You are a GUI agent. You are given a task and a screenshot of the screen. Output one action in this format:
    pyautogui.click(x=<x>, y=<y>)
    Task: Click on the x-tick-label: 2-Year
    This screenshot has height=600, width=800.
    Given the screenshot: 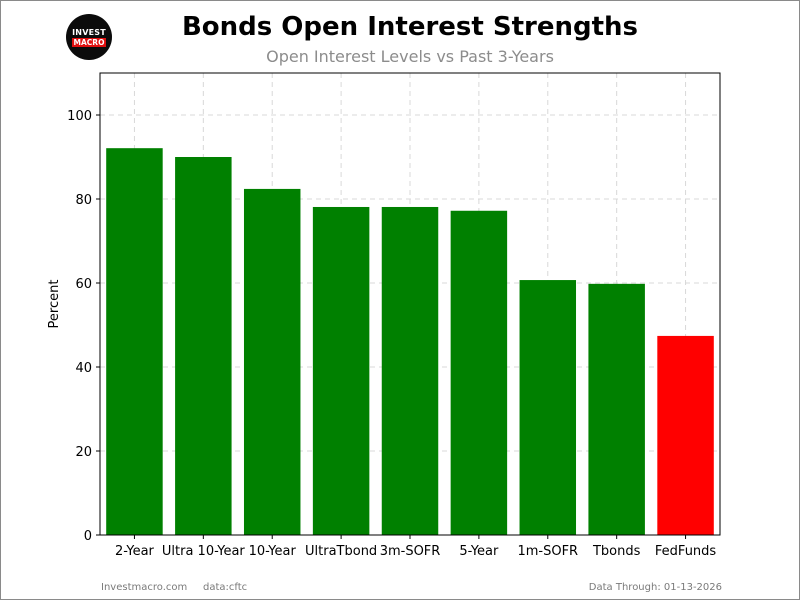 What is the action you would take?
    pyautogui.click(x=135, y=551)
    